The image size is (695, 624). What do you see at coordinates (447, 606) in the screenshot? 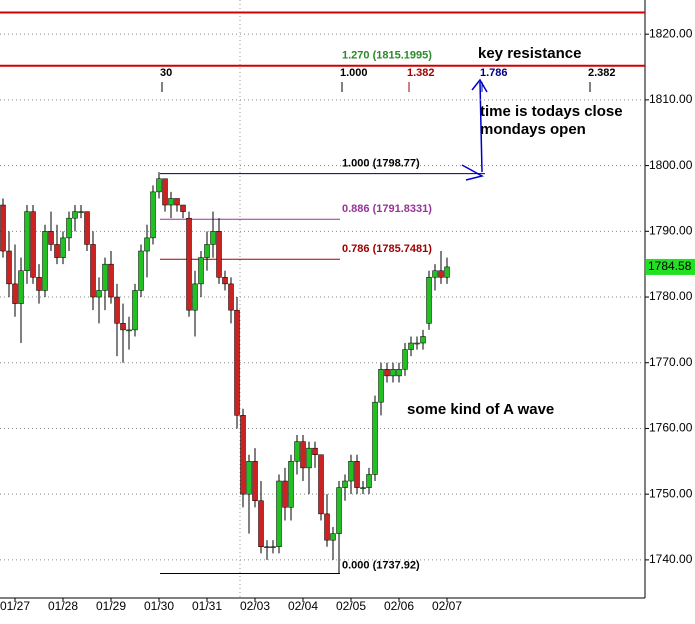
I see `x-tick-label: 02/07` at bounding box center [447, 606].